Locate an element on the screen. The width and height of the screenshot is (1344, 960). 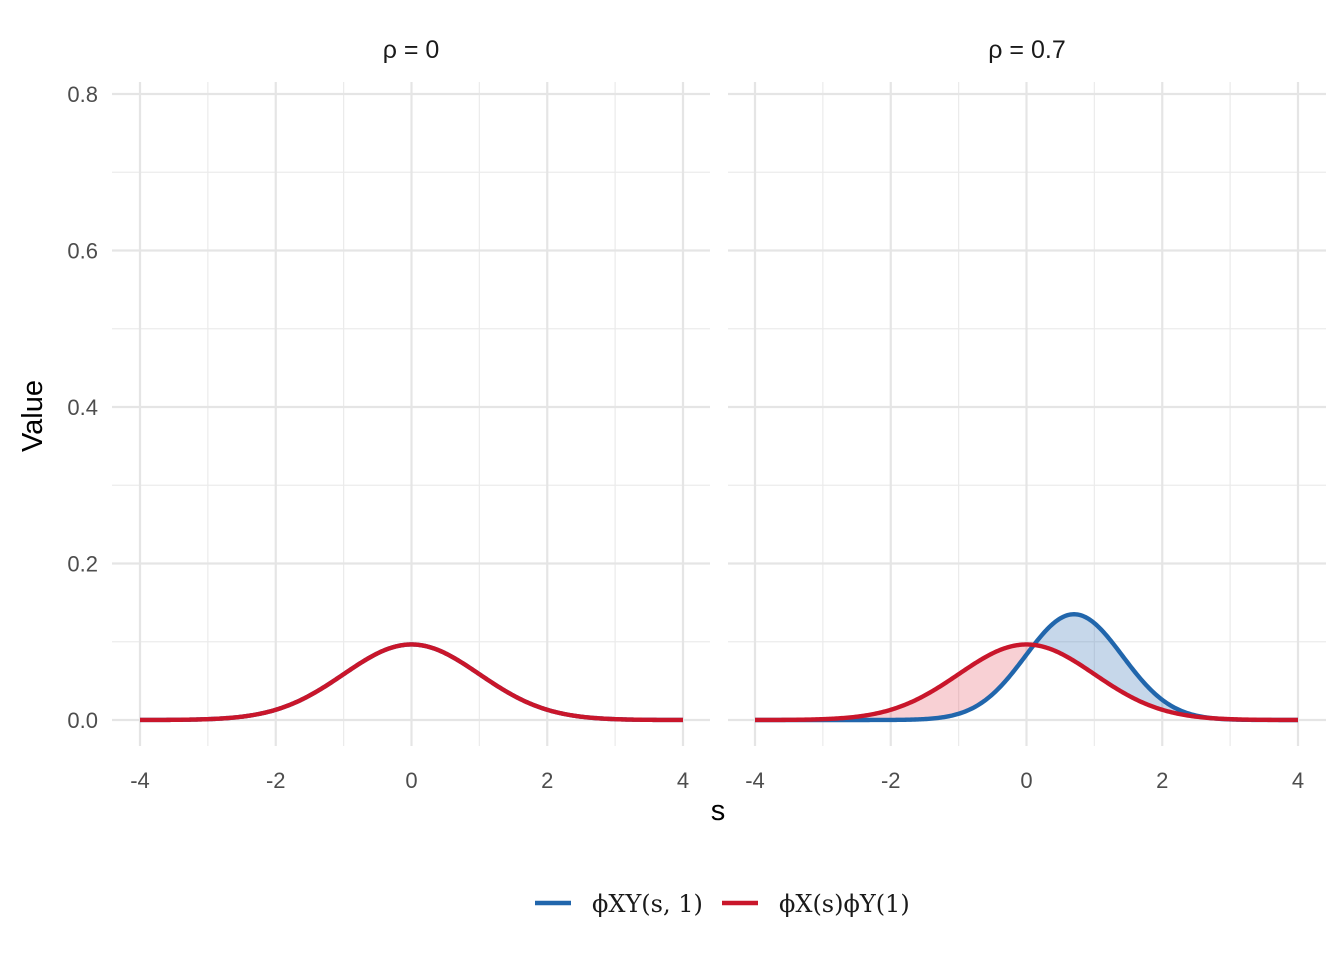
legend: ϕXY(s, 1) ϕX(s)ϕY(1) is located at coordinates (722, 904).